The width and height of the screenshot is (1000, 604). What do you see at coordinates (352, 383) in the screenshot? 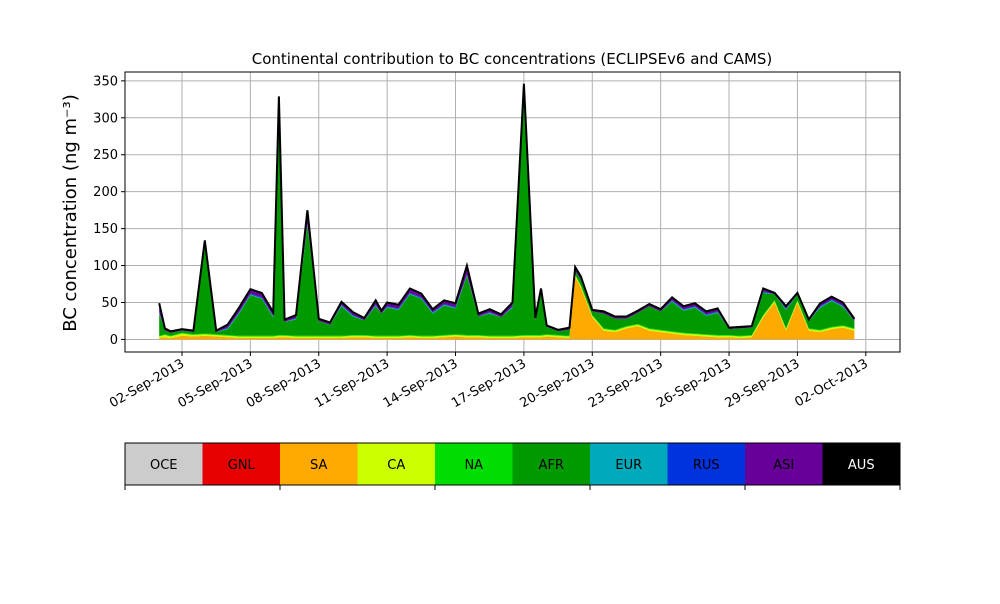
I see `x-tick-label: 11-Sep-2013` at bounding box center [352, 383].